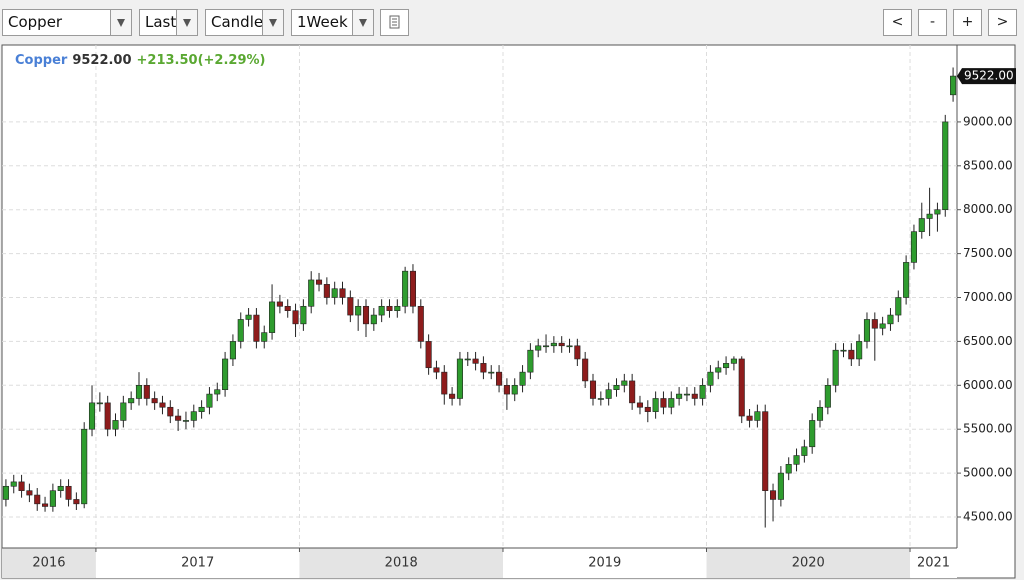 The width and height of the screenshot is (1024, 580). Describe the element at coordinates (988, 297) in the screenshot. I see `y-tick-label: 7000.00` at that location.